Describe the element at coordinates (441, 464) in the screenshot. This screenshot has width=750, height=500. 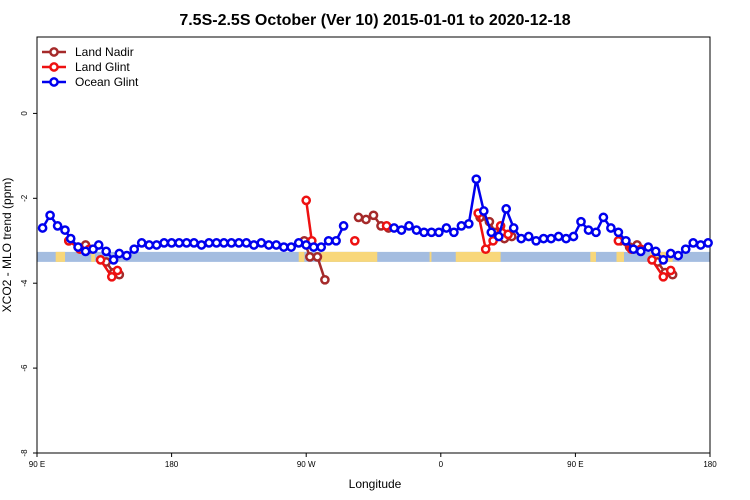
I see `x-tick-label: 0` at that location.